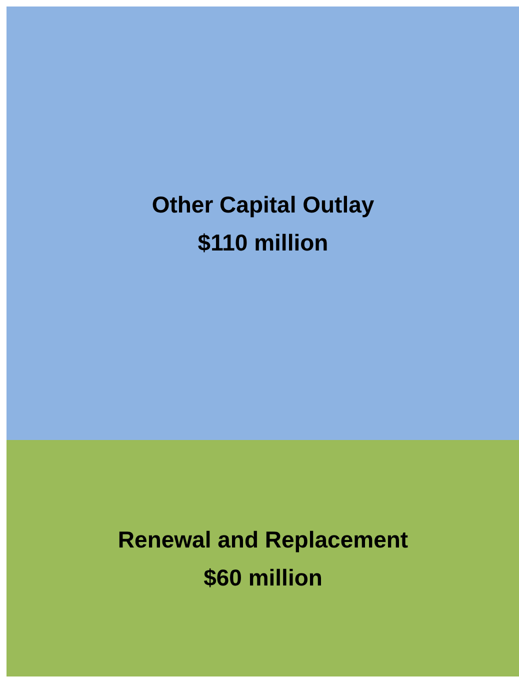 The image size is (519, 678). Describe the element at coordinates (263, 539) in the screenshot. I see `series-label: Renewal and Replacement` at that location.